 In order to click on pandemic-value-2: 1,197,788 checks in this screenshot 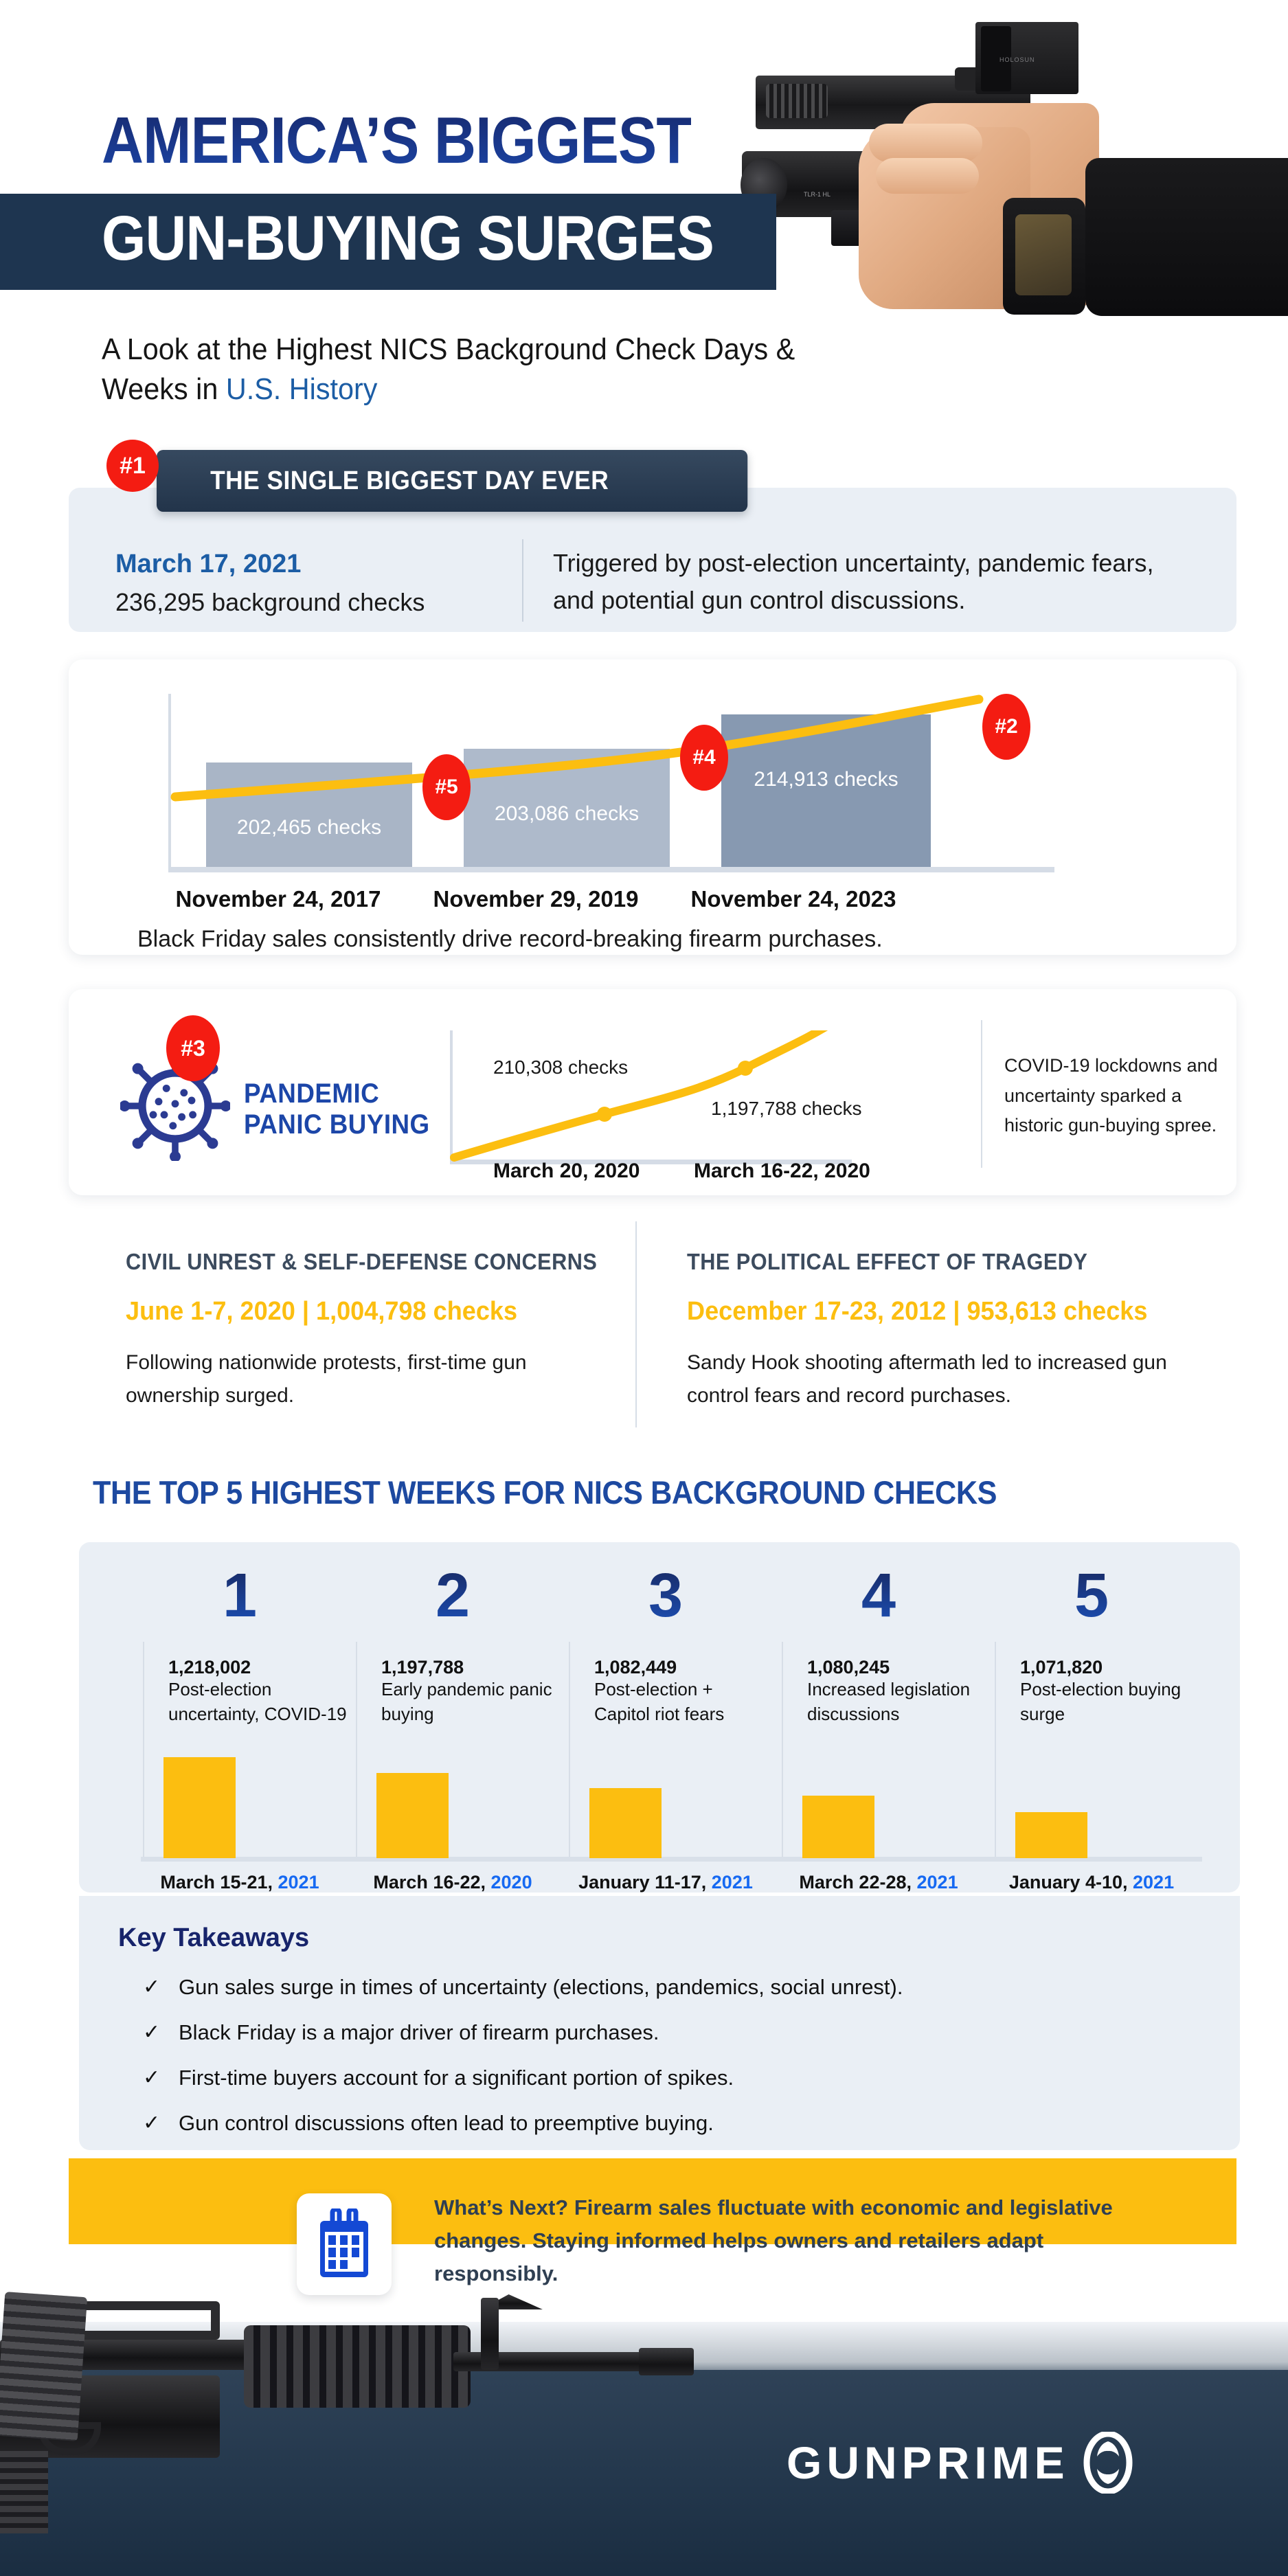, I will do `click(786, 1108)`.